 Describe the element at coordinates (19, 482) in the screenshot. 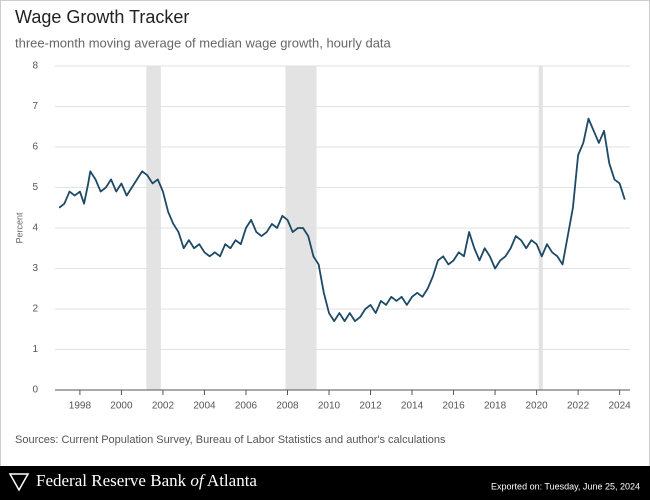

I see `bank-logo` at that location.